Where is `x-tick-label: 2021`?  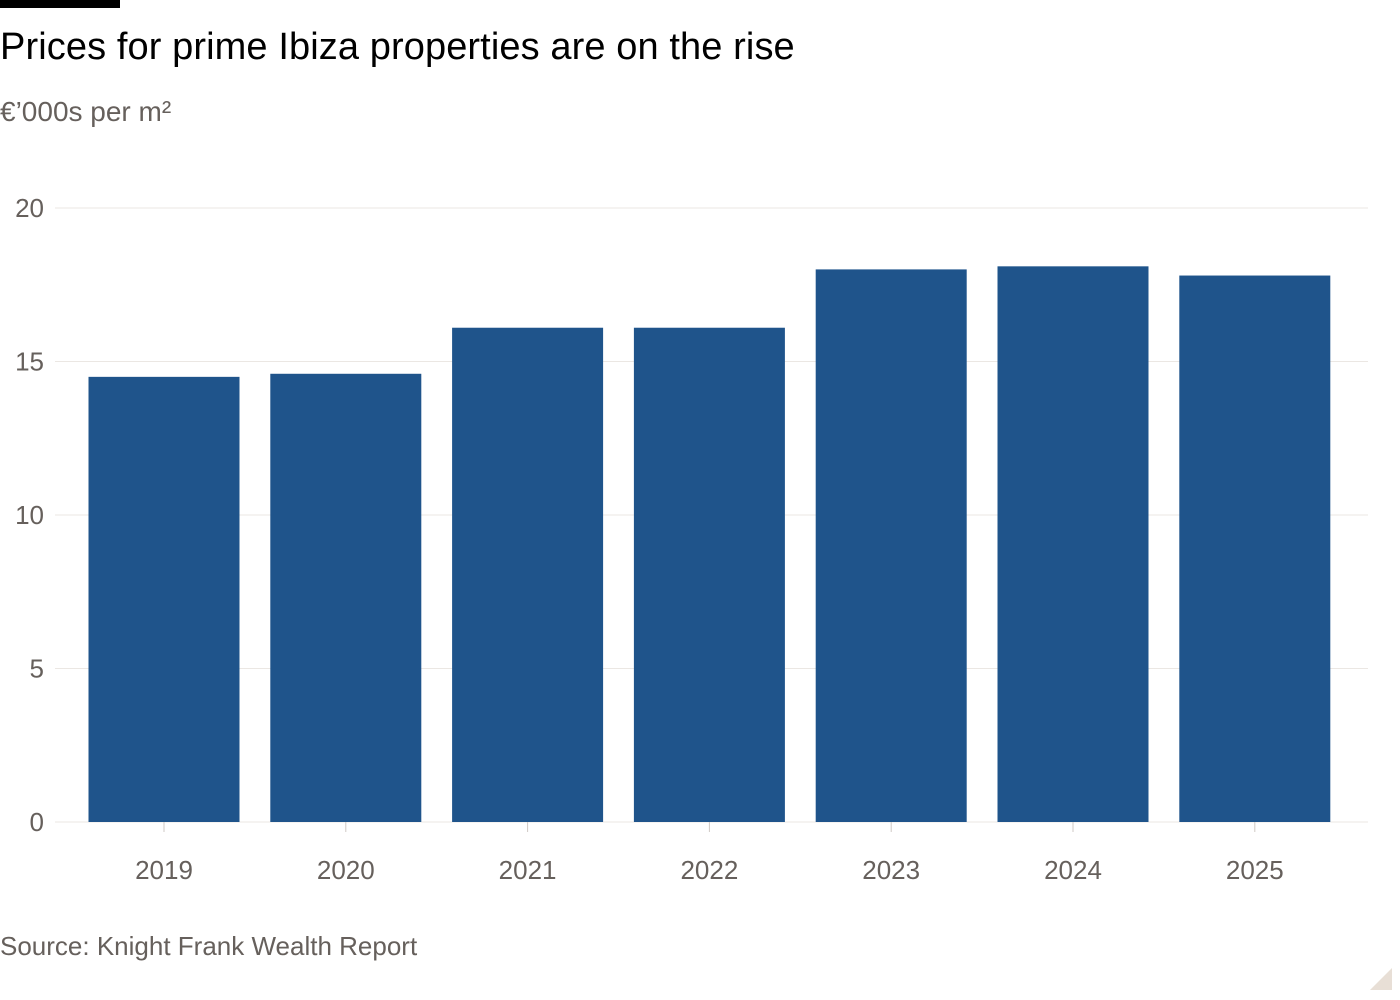
x-tick-label: 2021 is located at coordinates (528, 870).